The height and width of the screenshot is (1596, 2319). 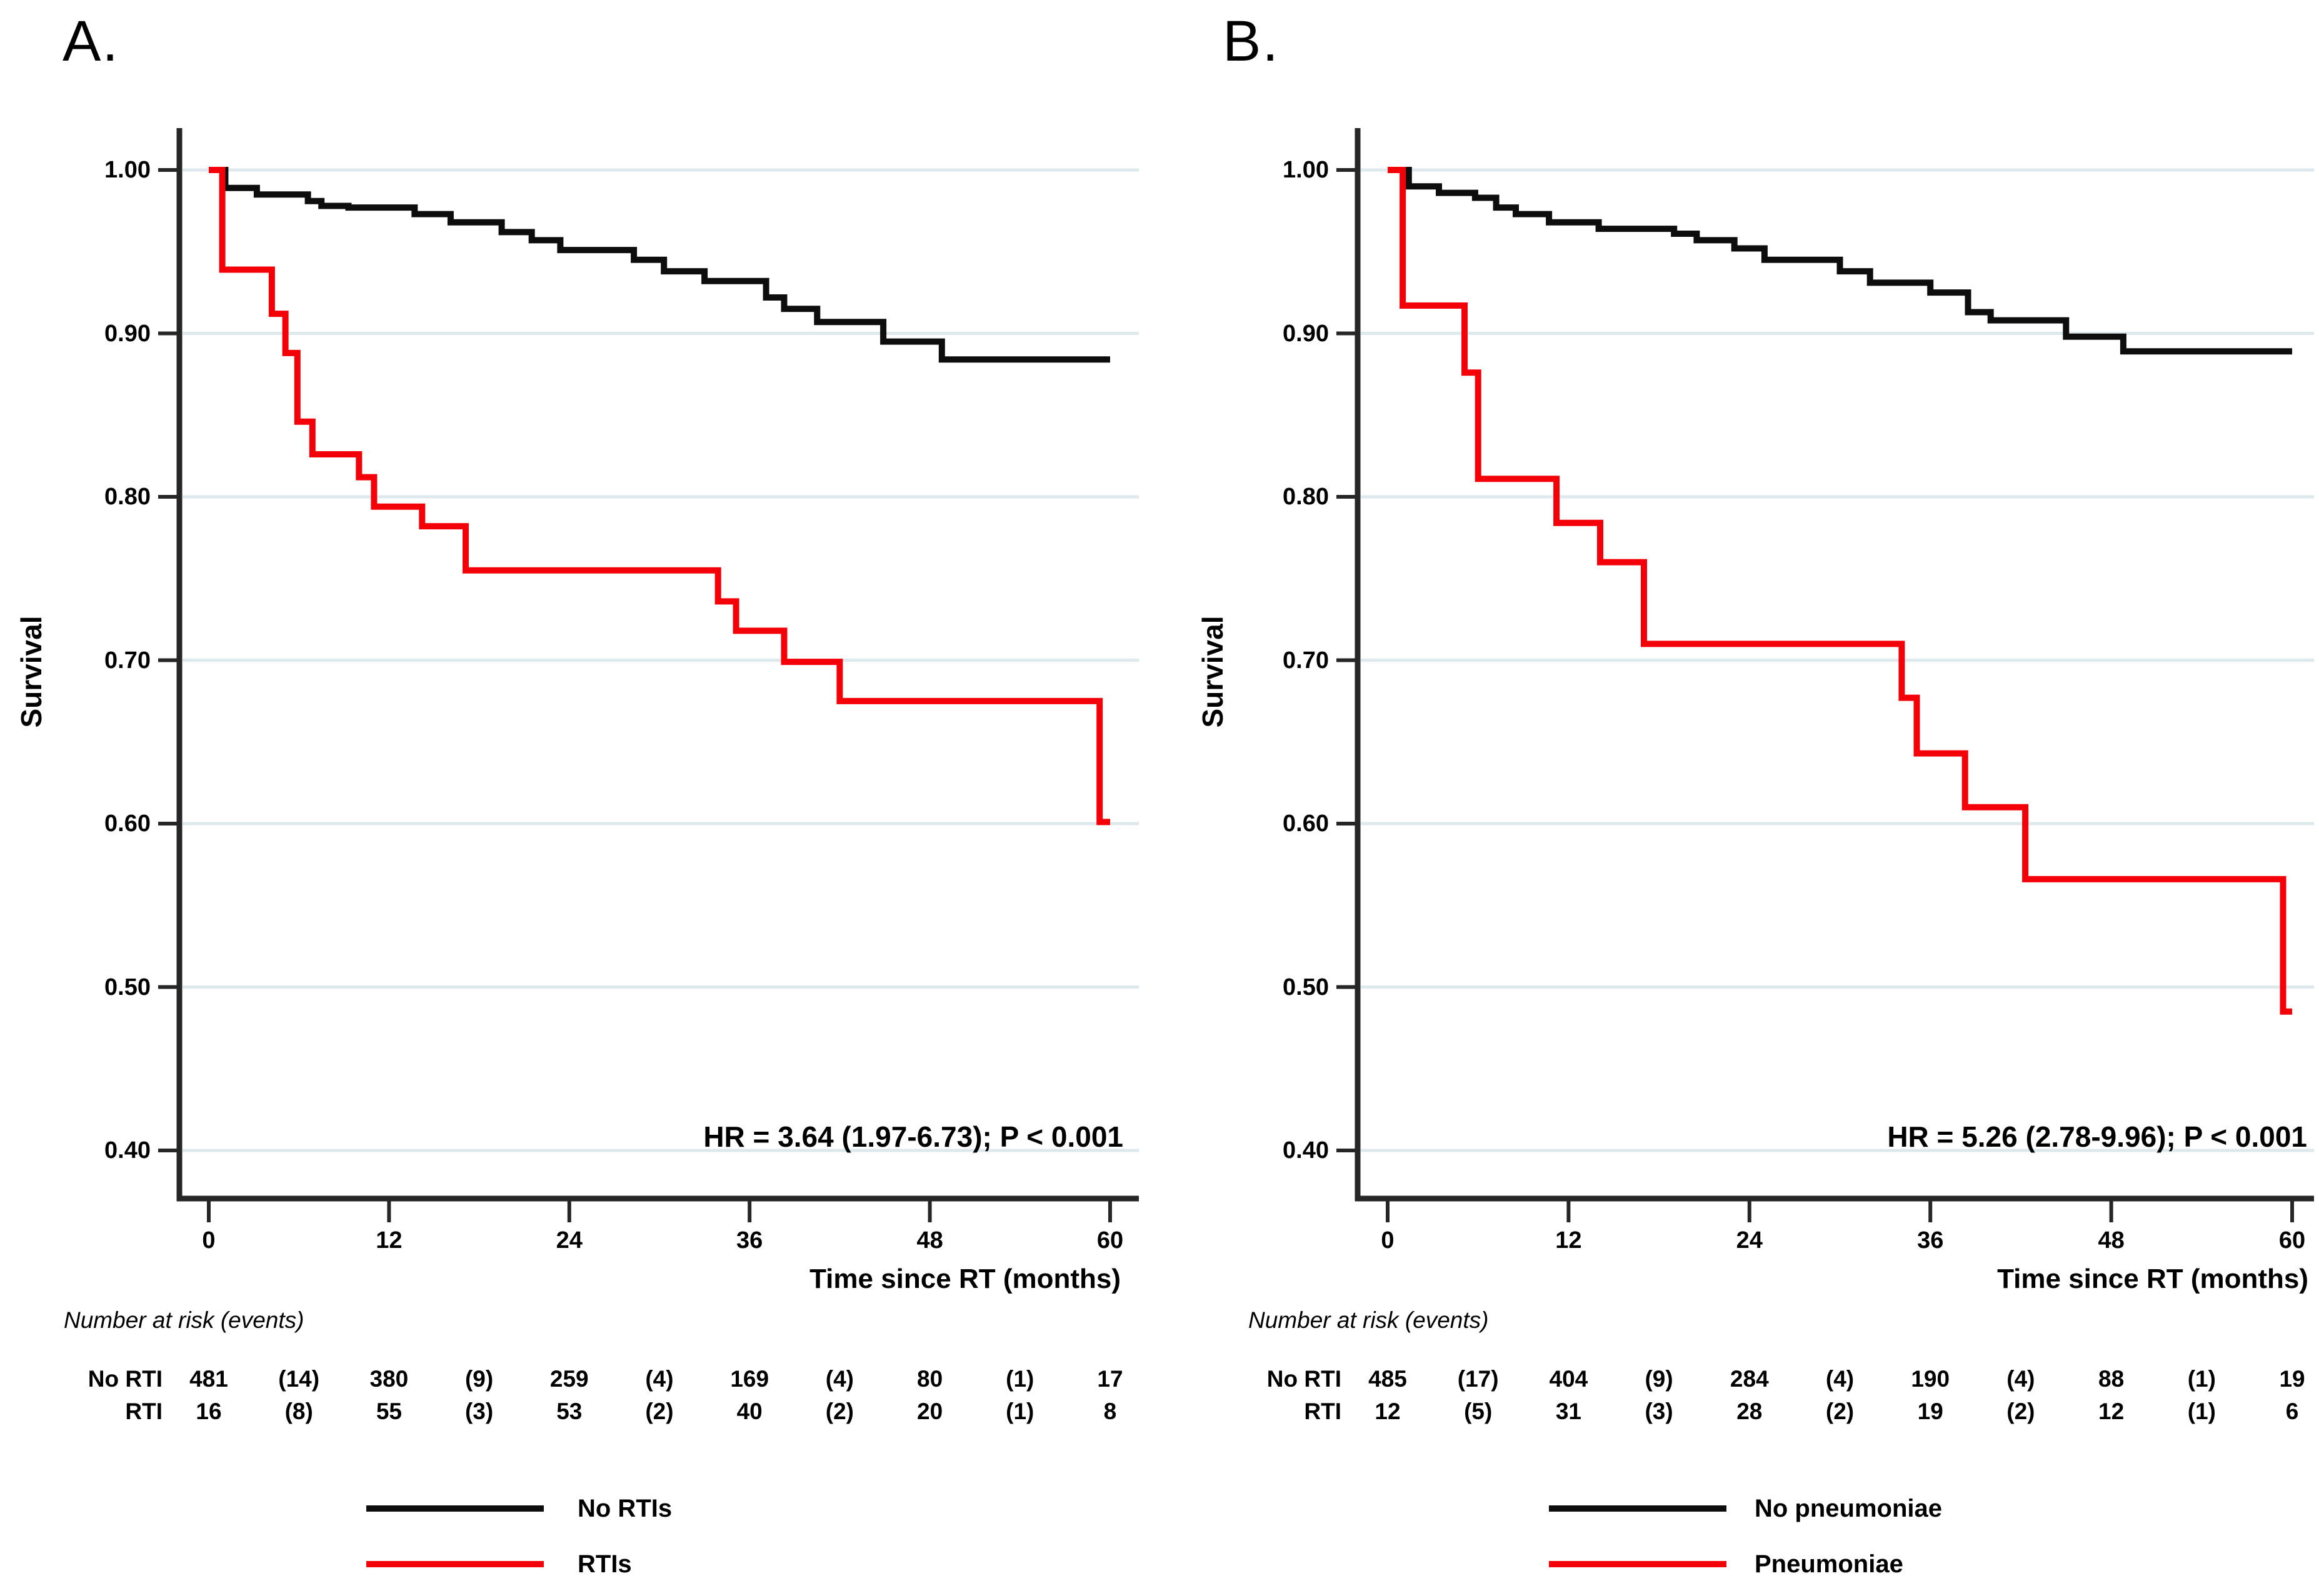 What do you see at coordinates (2292, 1411) in the screenshot?
I see `risk-count-value: 6` at bounding box center [2292, 1411].